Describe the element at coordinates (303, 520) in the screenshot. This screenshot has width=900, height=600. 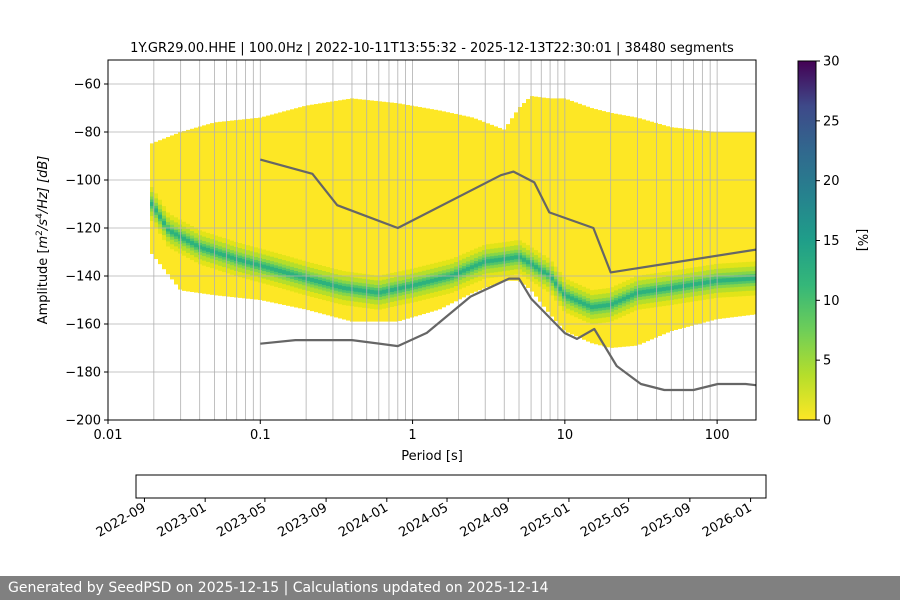
I see `timeline-tick-label: 2023-09` at that location.